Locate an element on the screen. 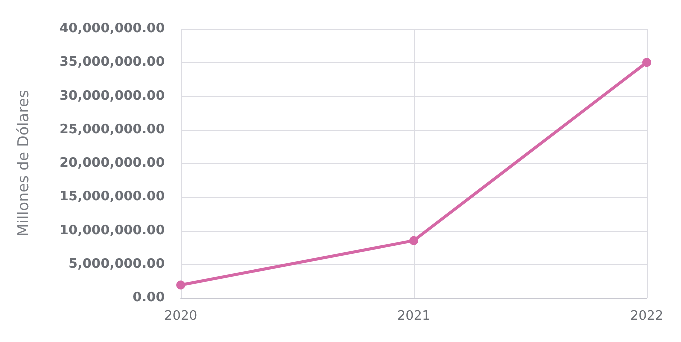 The image size is (681, 342). y-tick-label: 35,000,000.00 is located at coordinates (112, 62).